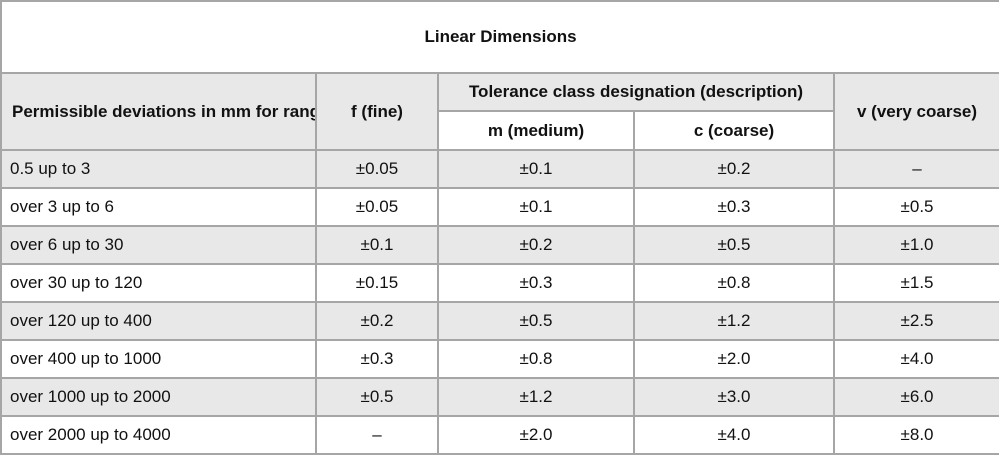 This screenshot has height=466, width=999. What do you see at coordinates (734, 245) in the screenshot?
I see `c-value-cell: ±0.5` at bounding box center [734, 245].